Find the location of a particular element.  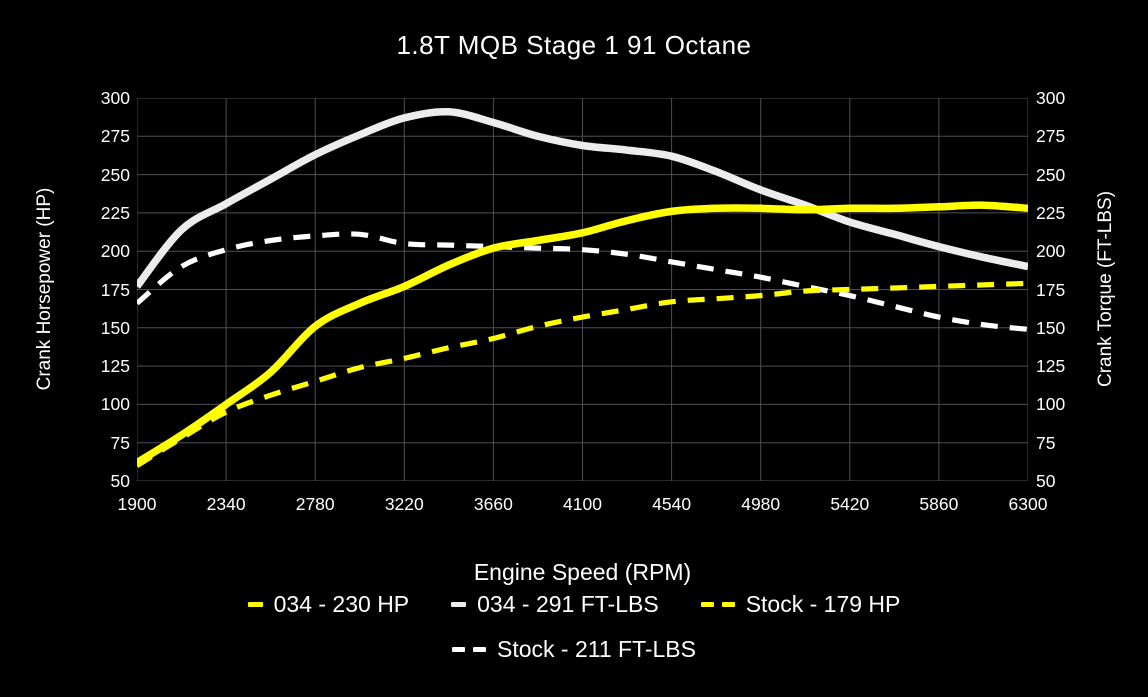

y-tick-left: 150 is located at coordinates (115, 327).